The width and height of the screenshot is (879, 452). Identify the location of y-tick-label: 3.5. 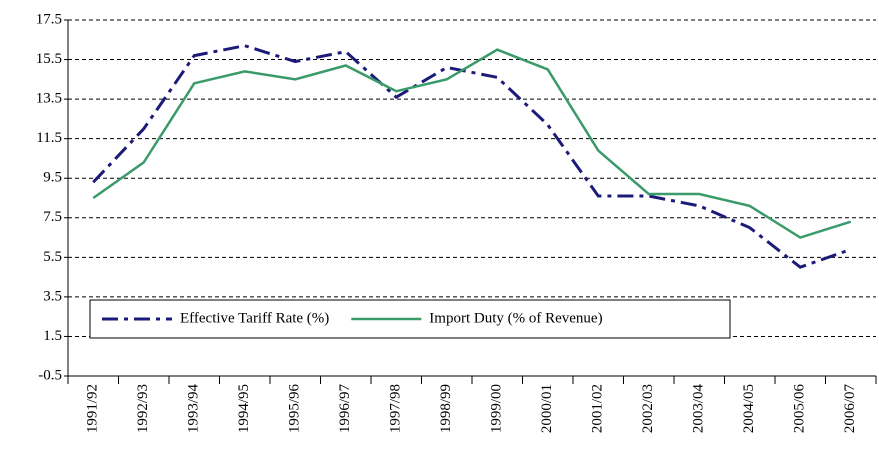
(52, 296).